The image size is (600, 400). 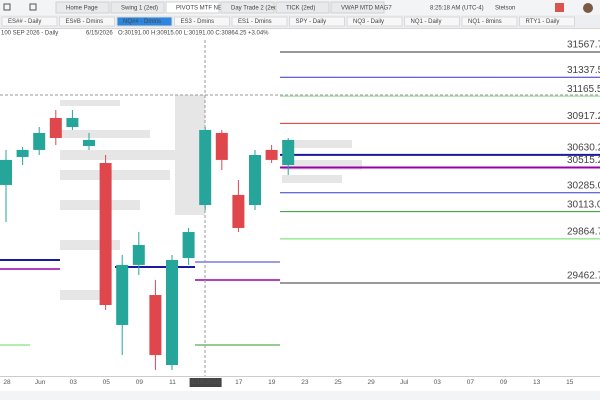 What do you see at coordinates (338, 382) in the screenshot?
I see `x-tick-label: 25` at bounding box center [338, 382].